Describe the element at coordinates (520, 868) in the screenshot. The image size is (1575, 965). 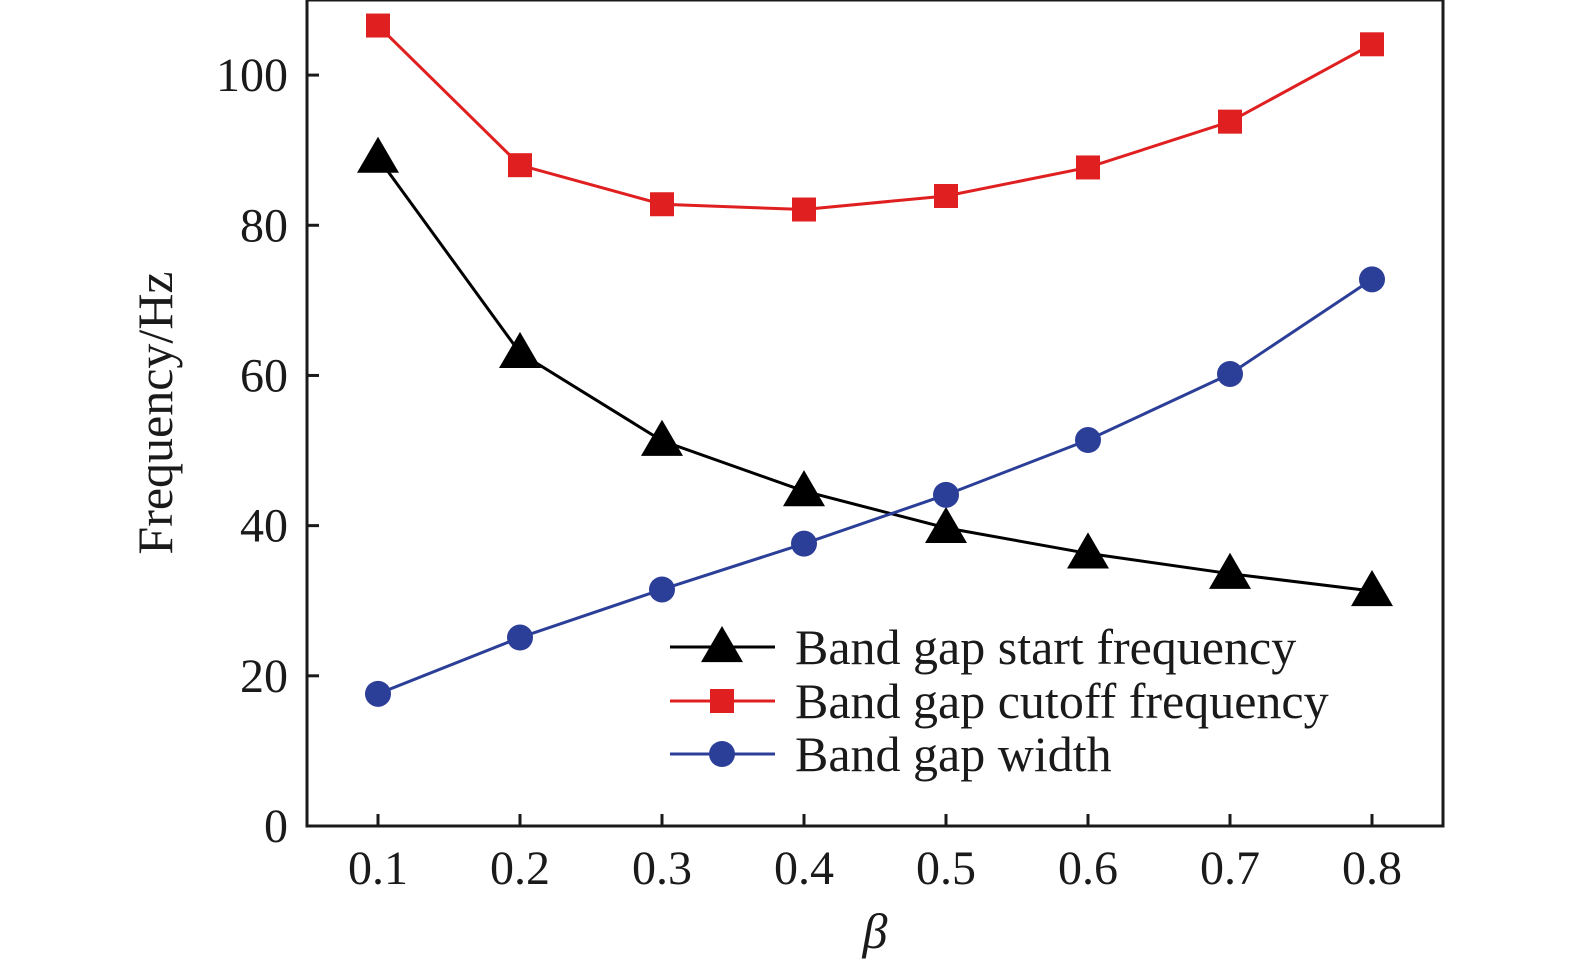
I see `x-tick-label: 0.2` at that location.